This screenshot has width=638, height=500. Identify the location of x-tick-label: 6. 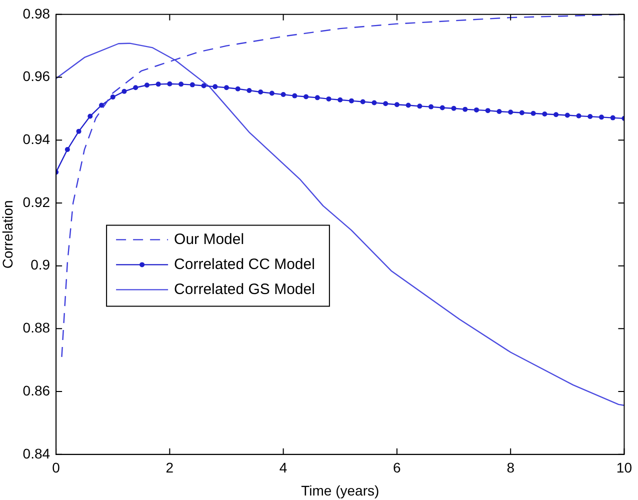
(397, 468).